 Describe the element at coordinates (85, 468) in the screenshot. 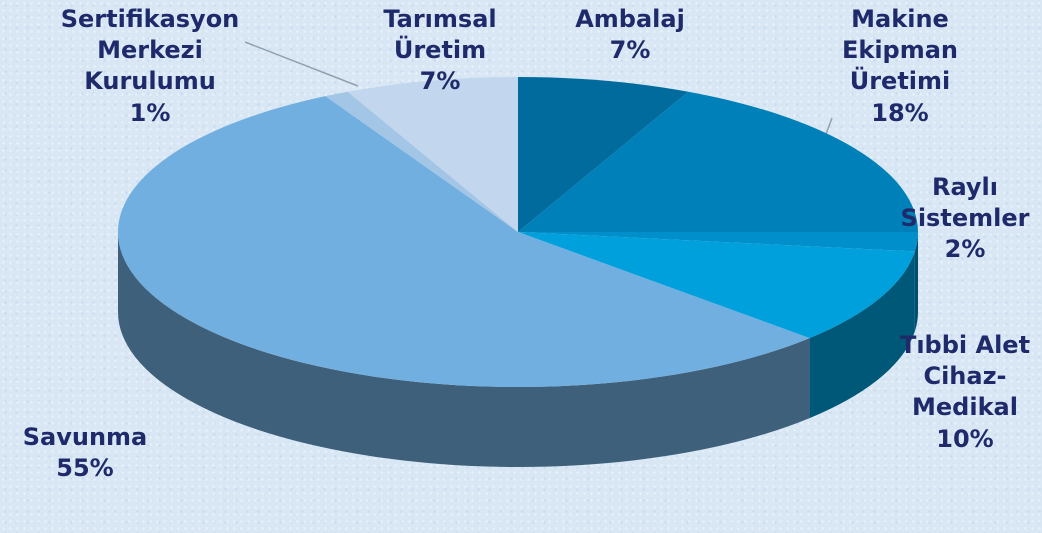

I see `percent-label: 55%` at that location.